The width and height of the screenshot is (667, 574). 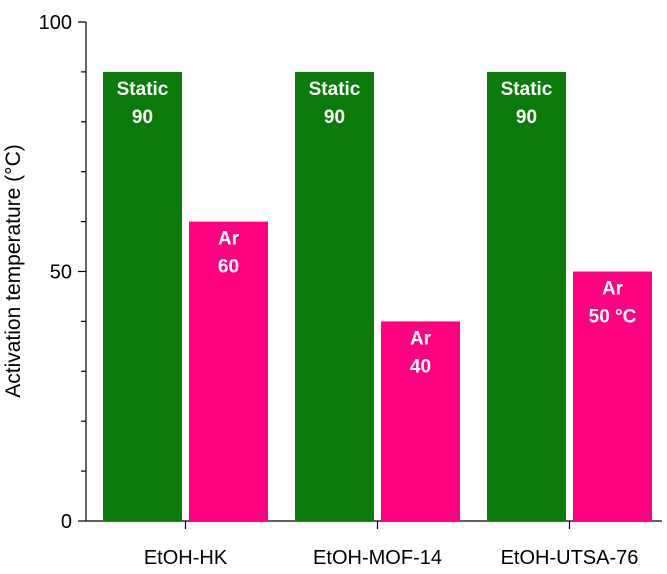 I want to click on y-tick-label: 50, so click(x=61, y=273).